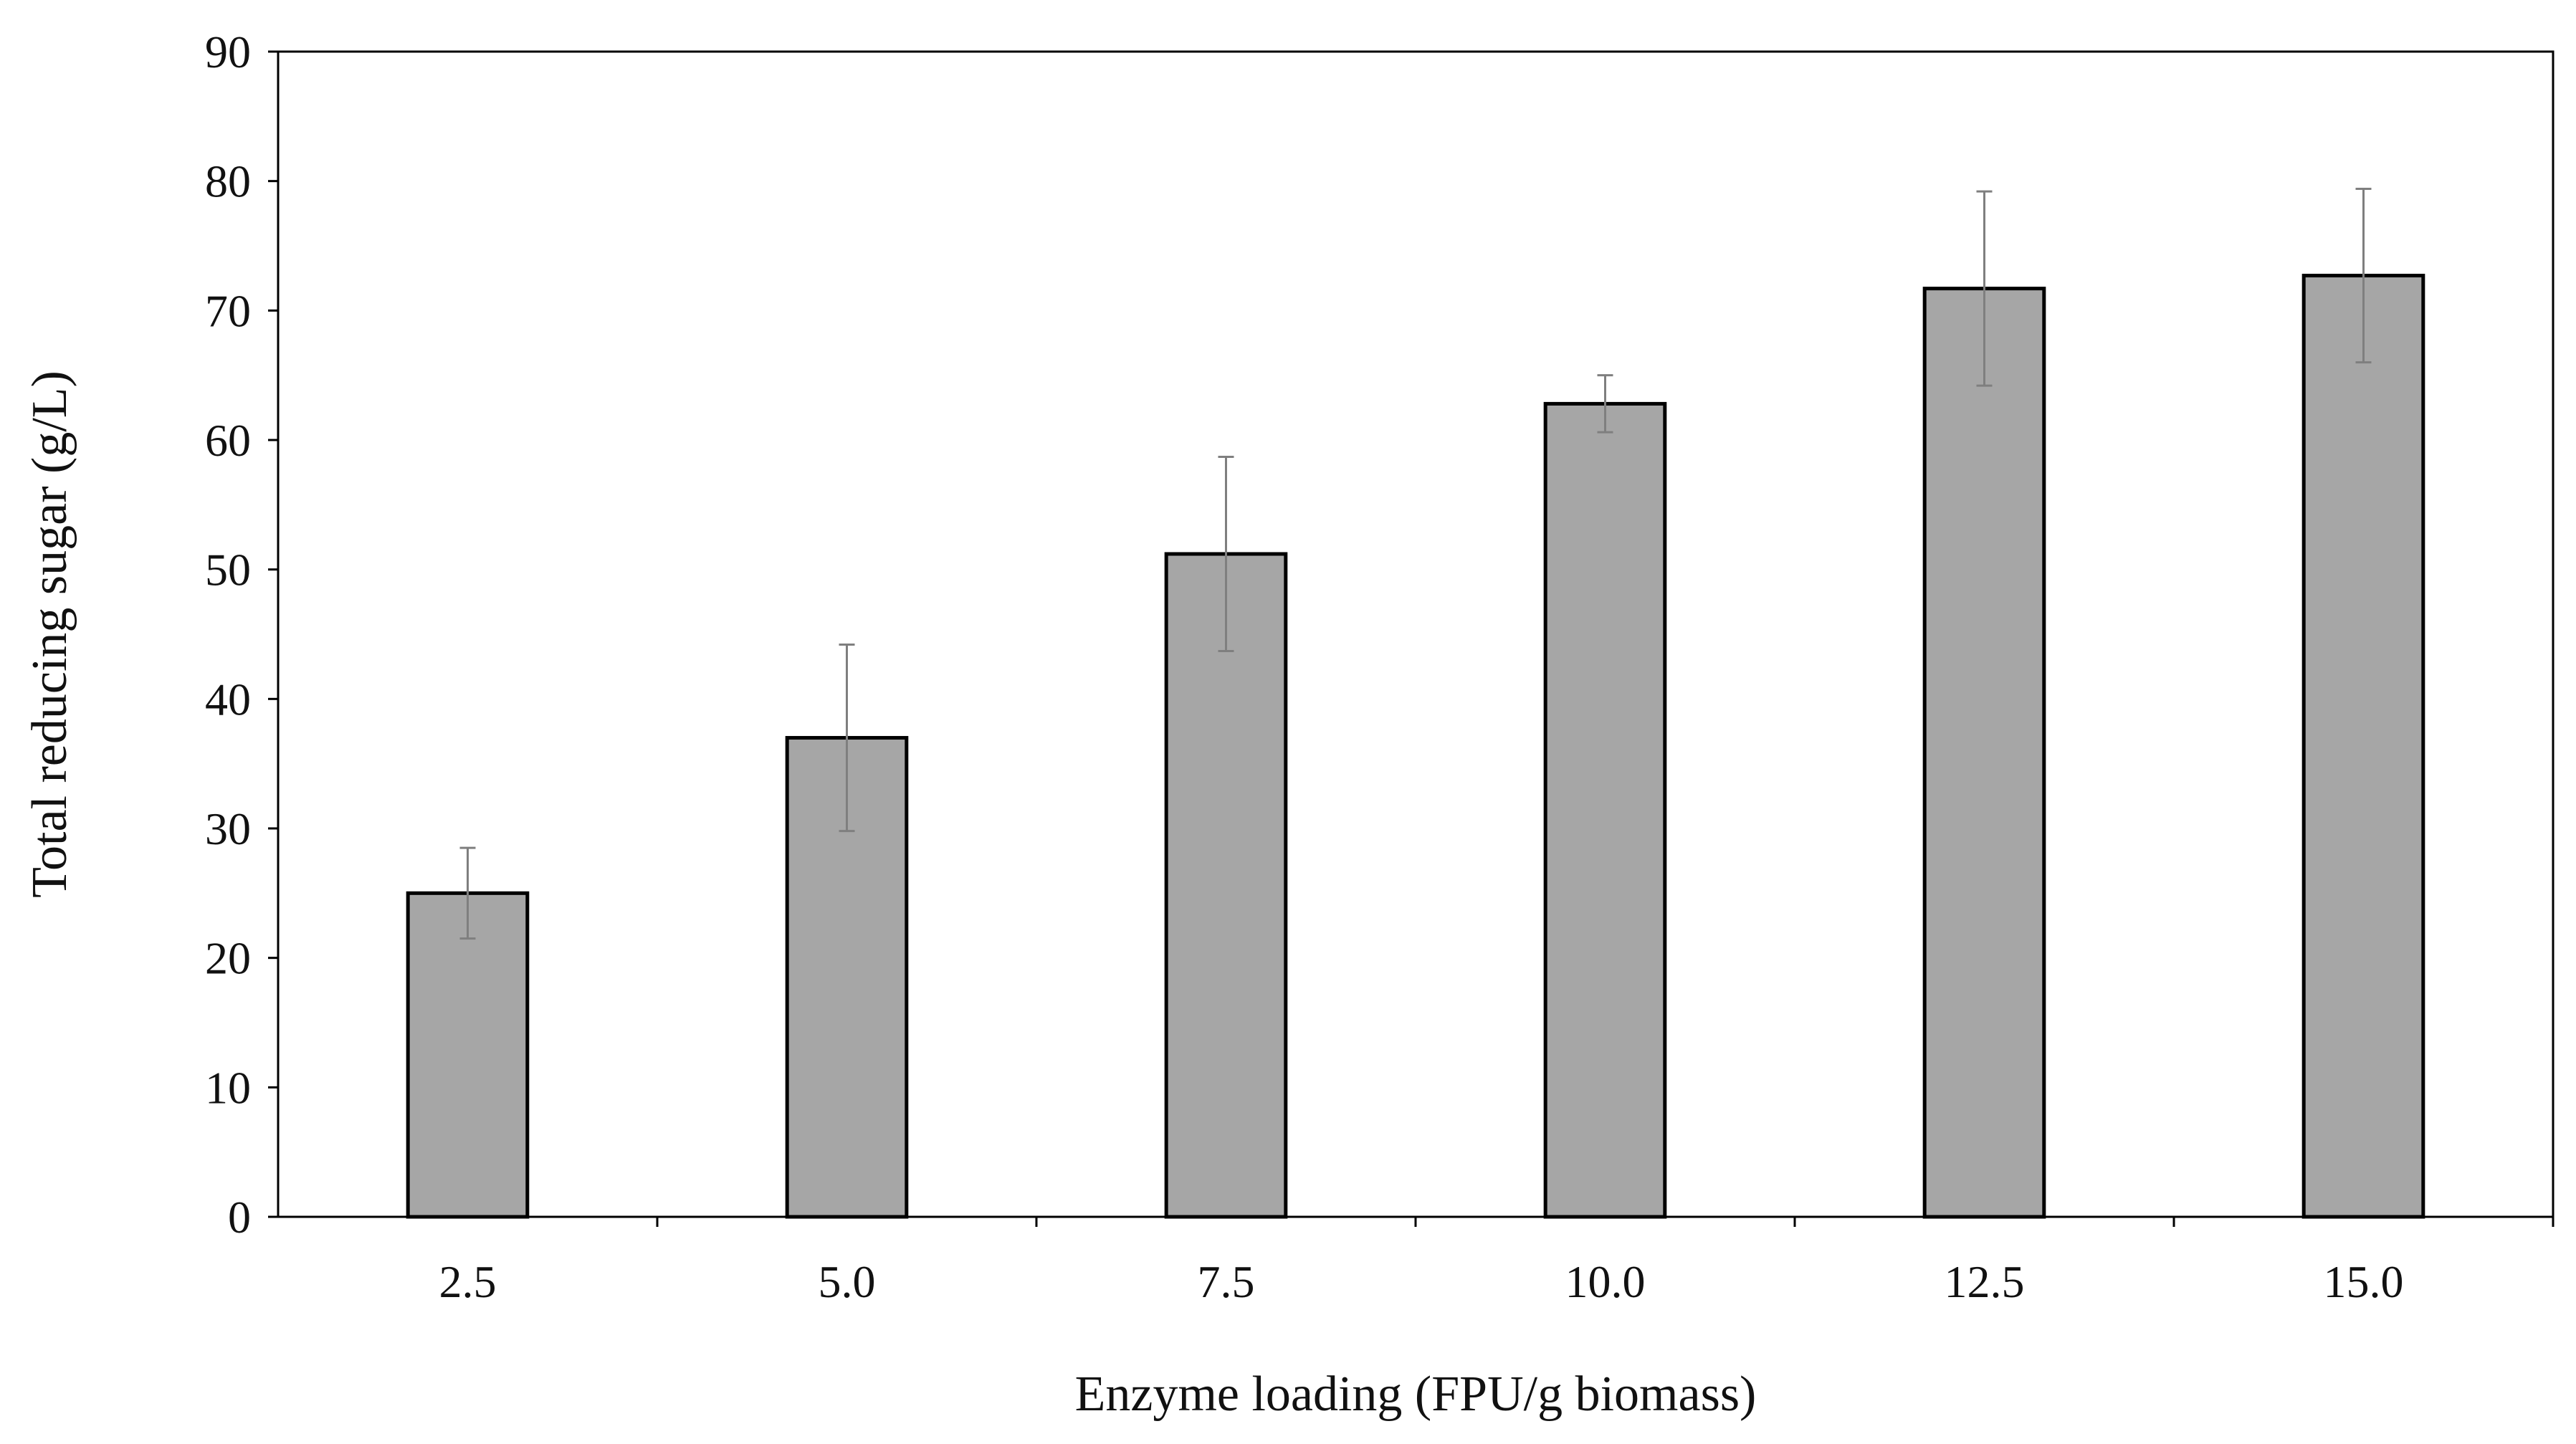 This screenshot has height=1444, width=2576. What do you see at coordinates (228, 440) in the screenshot?
I see `y-tick-label: 60` at bounding box center [228, 440].